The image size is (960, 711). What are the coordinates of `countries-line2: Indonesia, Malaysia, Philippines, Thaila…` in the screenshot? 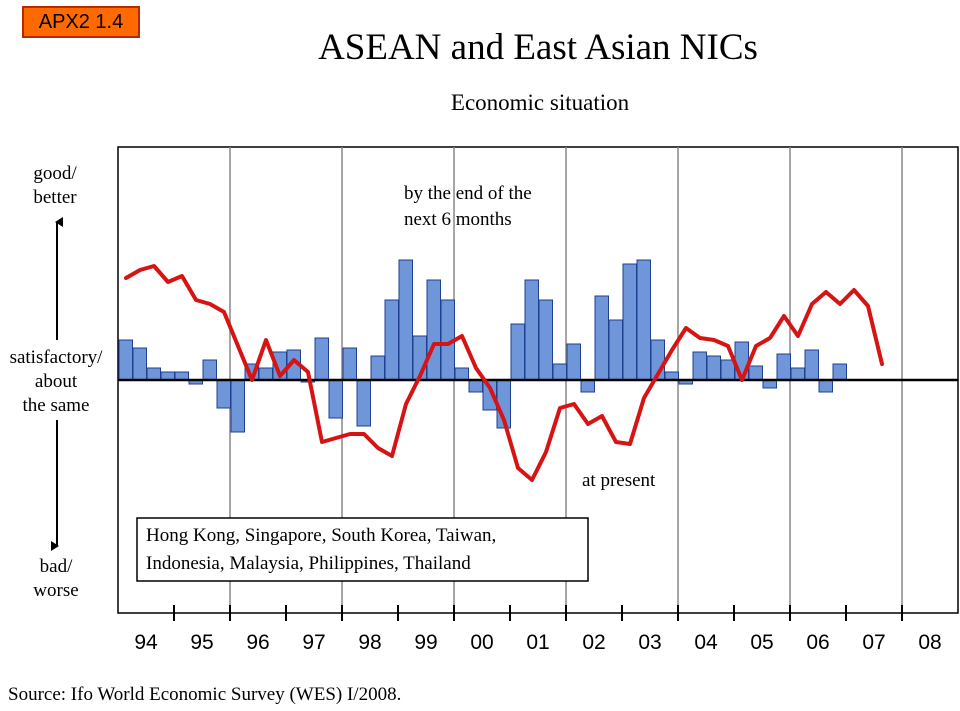 It's located at (308, 563).